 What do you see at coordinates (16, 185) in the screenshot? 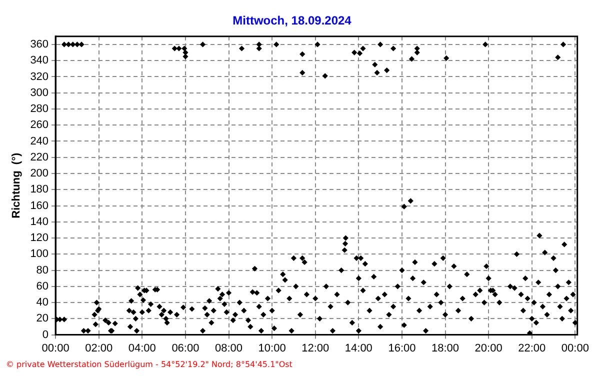
I see `y-axis-title: Richtung (°)` at bounding box center [16, 185].